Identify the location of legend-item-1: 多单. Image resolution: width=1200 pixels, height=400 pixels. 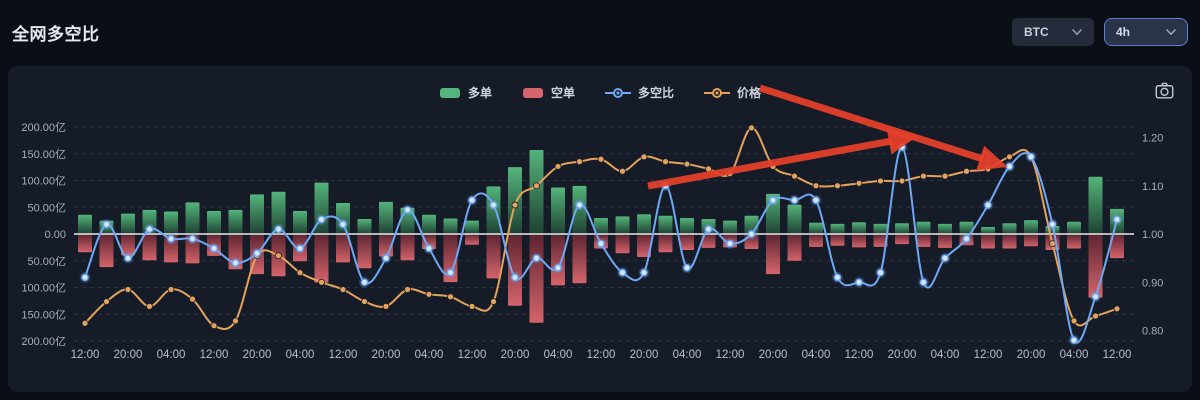
(465, 92).